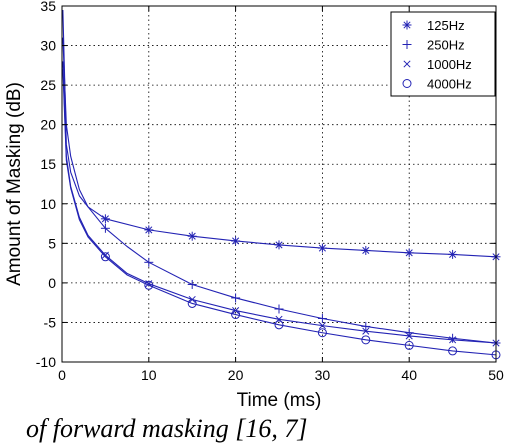 The image size is (524, 446). What do you see at coordinates (48, 125) in the screenshot?
I see `y-tick-label: 20` at bounding box center [48, 125].